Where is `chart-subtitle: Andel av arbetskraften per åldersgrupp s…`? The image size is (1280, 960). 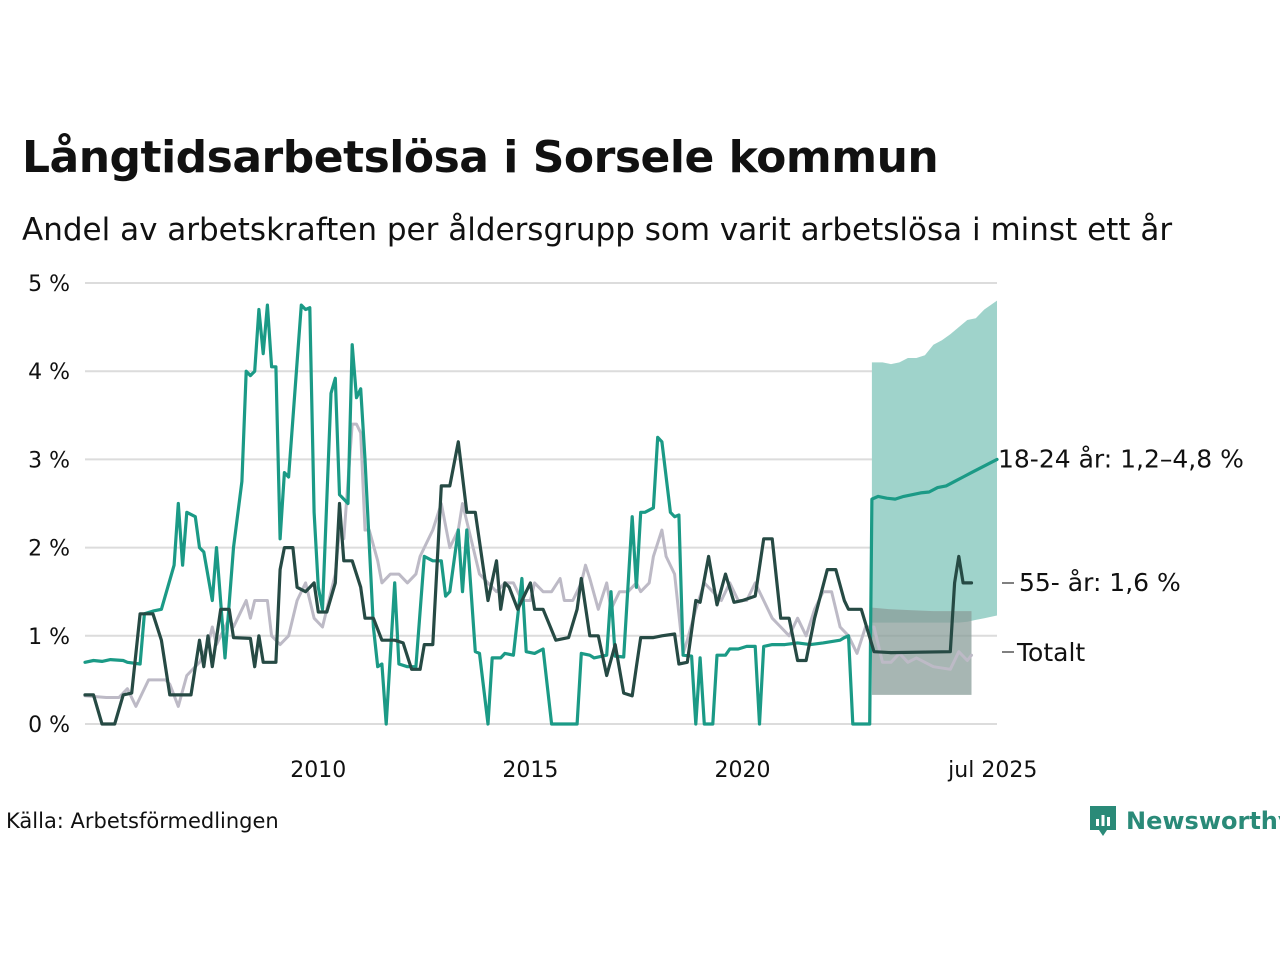 chart-subtitle: Andel av arbetskraften per åldersgrupp s… is located at coordinates (597, 230).